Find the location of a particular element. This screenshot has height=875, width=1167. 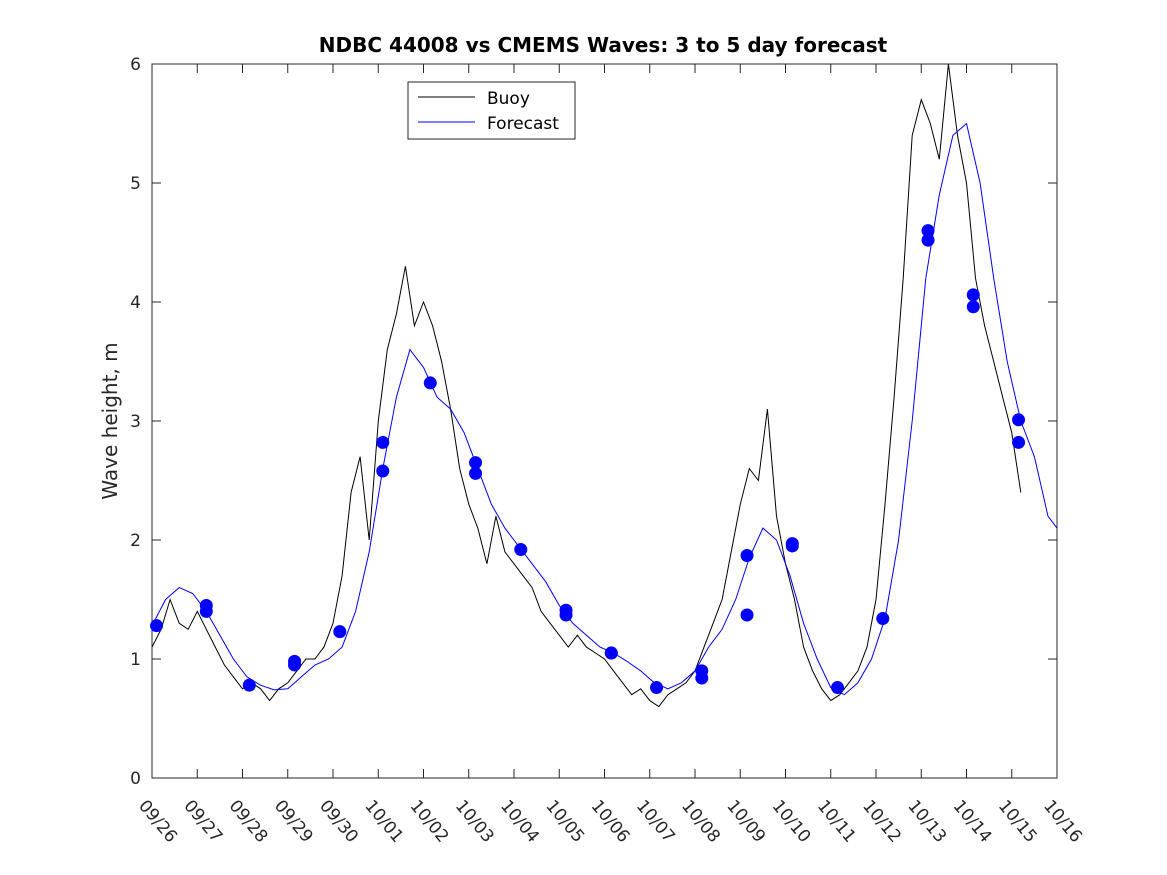

x-tick-label: 09/27 is located at coordinates (202, 821).